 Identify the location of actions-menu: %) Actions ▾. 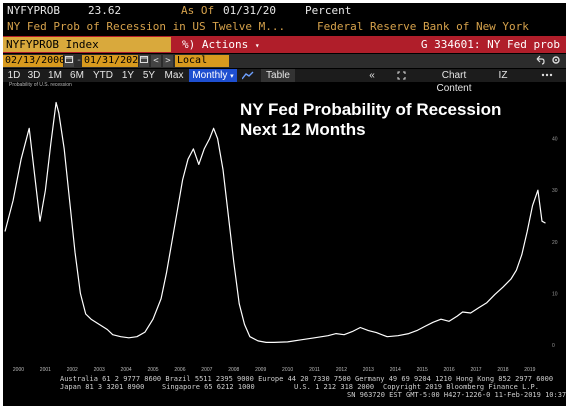
(221, 45).